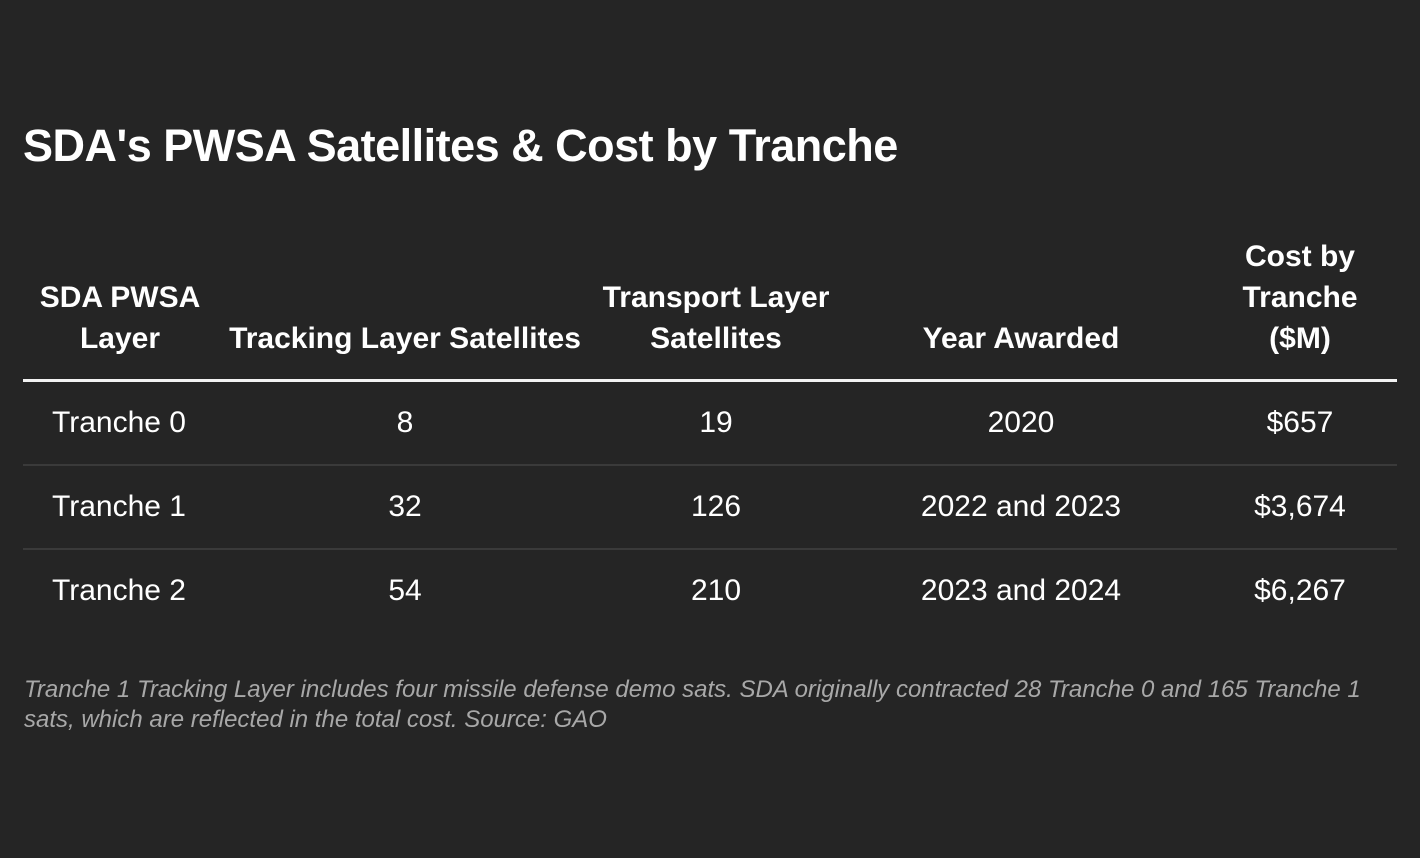 The height and width of the screenshot is (858, 1420). I want to click on cell-layer: Tranche 2, so click(119, 590).